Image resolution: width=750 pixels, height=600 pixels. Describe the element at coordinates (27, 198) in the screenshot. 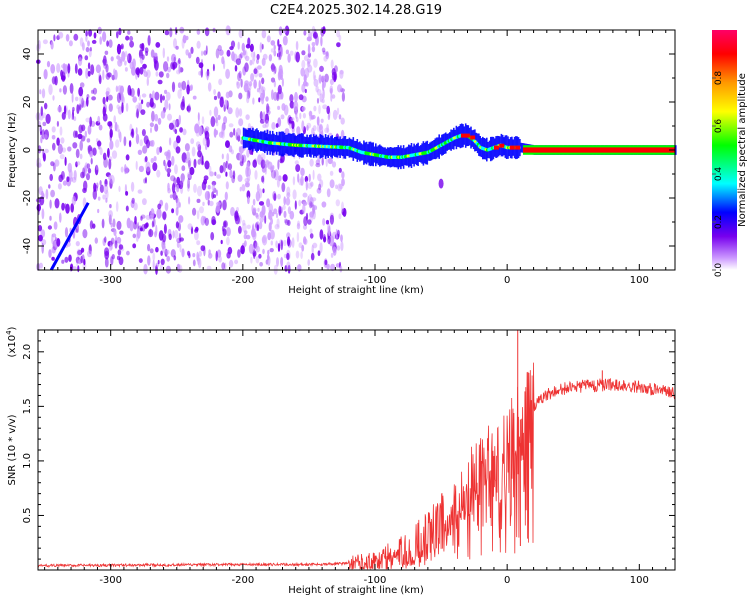

I see `spectrogram-ytick-label: -20` at that location.